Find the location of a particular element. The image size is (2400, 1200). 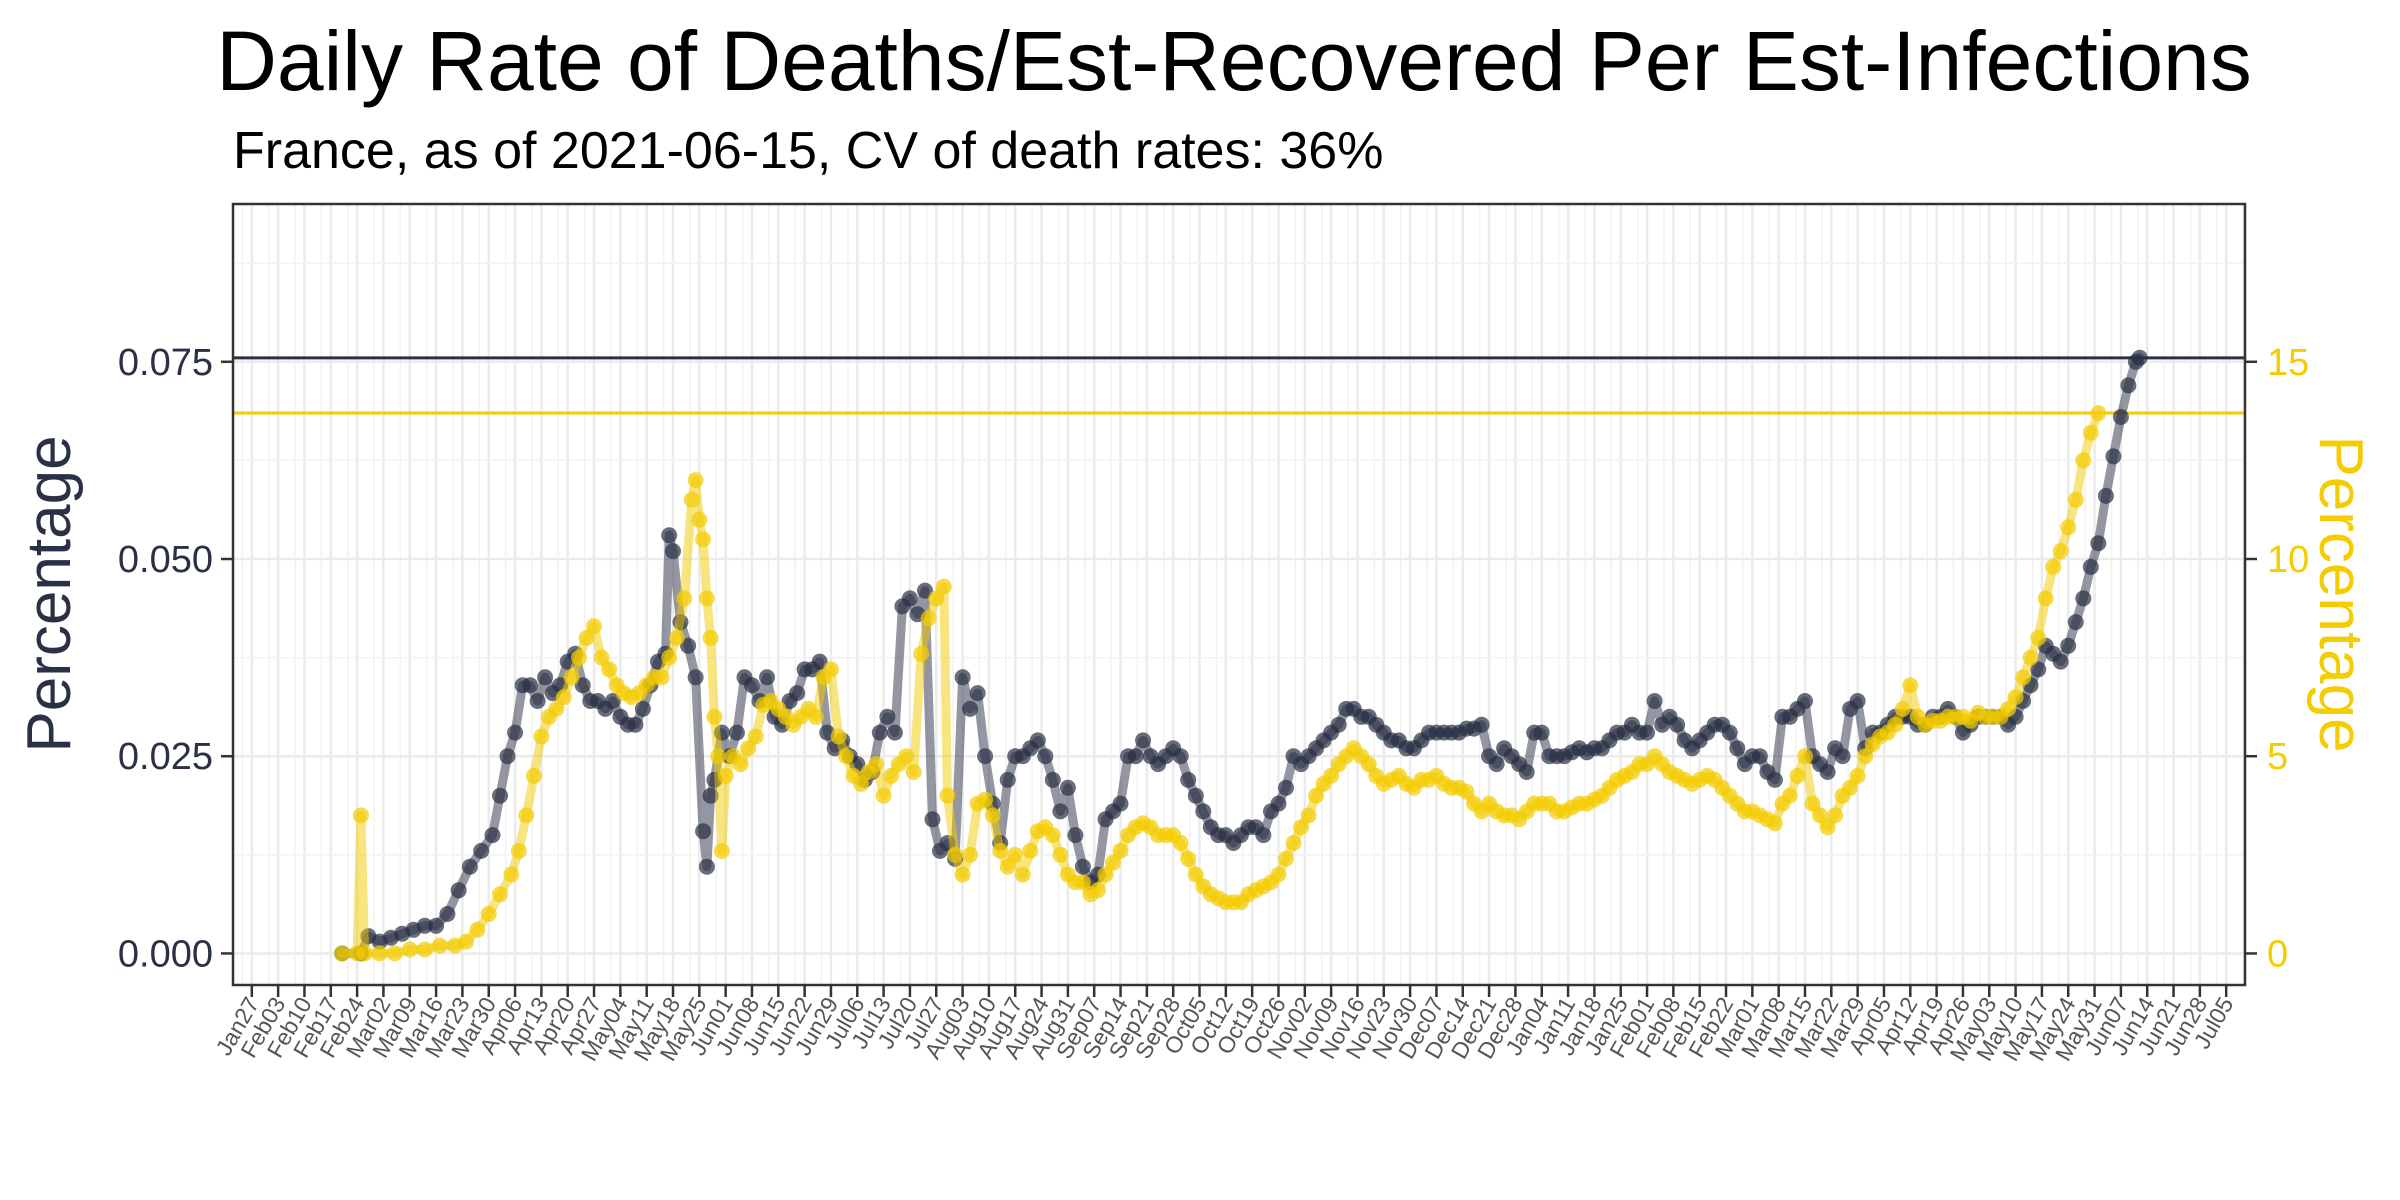

y-tick-label-left: 0.025 is located at coordinates (165, 757).